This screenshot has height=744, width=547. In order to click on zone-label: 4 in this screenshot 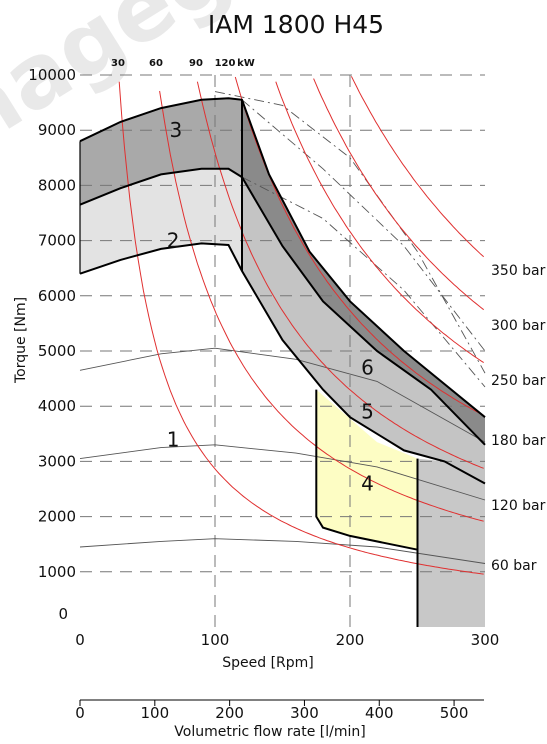, I will do `click(367, 483)`.